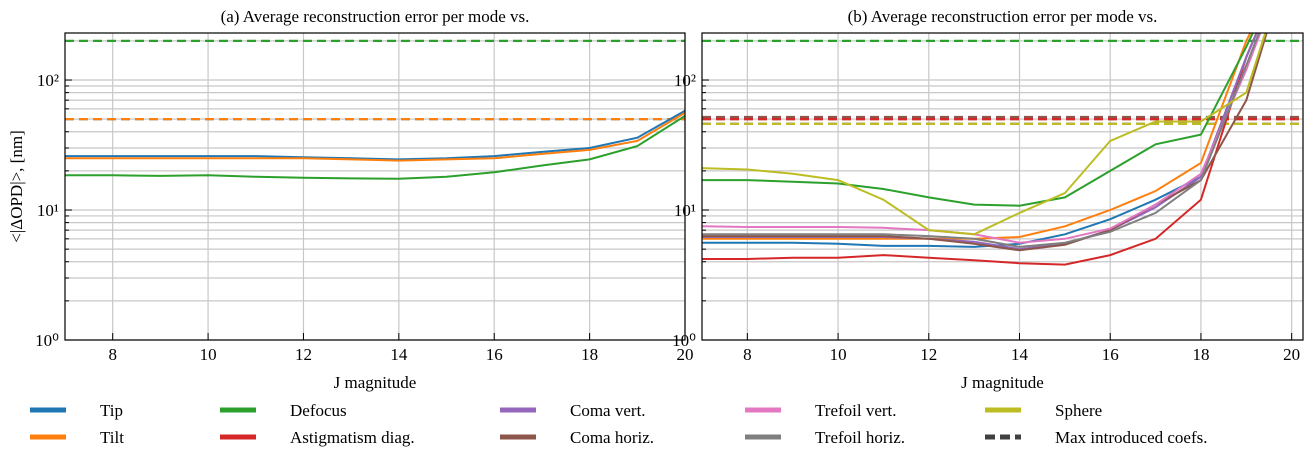 The image size is (1314, 466). Describe the element at coordinates (856, 410) in the screenshot. I see `legend-label: Trefoil vert.` at that location.